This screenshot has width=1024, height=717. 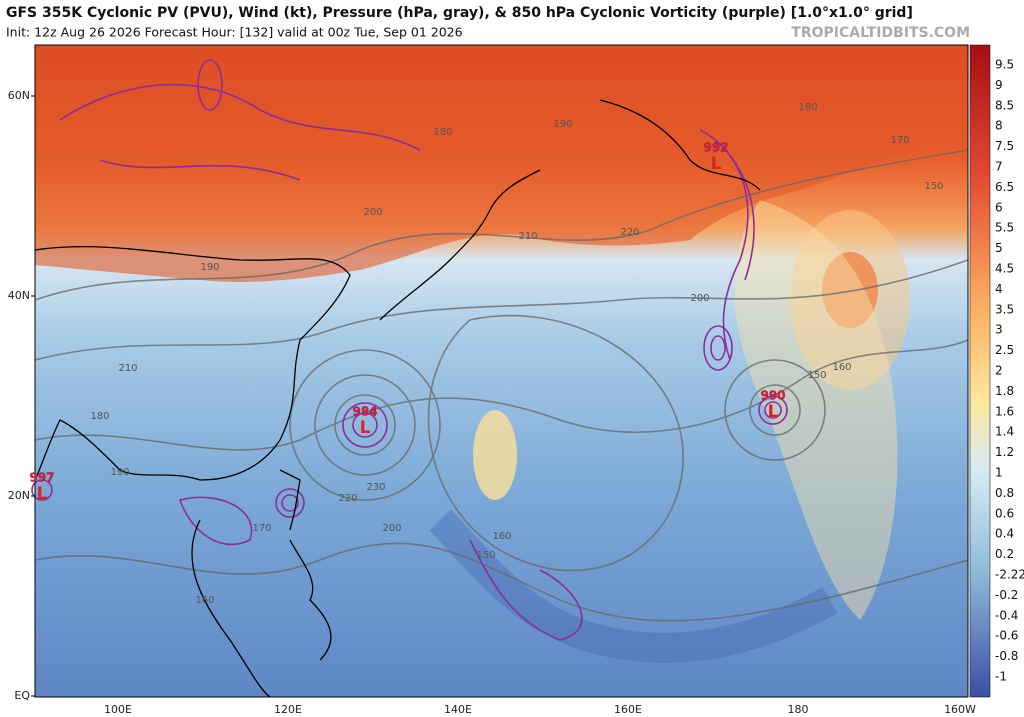 What do you see at coordinates (288, 709) in the screenshot?
I see `lon-label: 120E` at bounding box center [288, 709].